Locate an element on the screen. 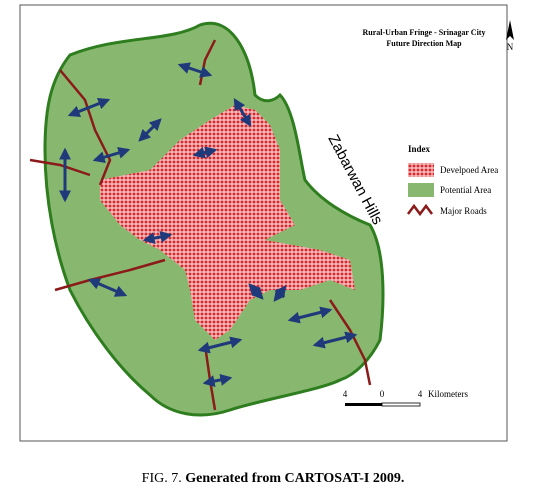  legend-label: Develpoed Area is located at coordinates (469, 170).